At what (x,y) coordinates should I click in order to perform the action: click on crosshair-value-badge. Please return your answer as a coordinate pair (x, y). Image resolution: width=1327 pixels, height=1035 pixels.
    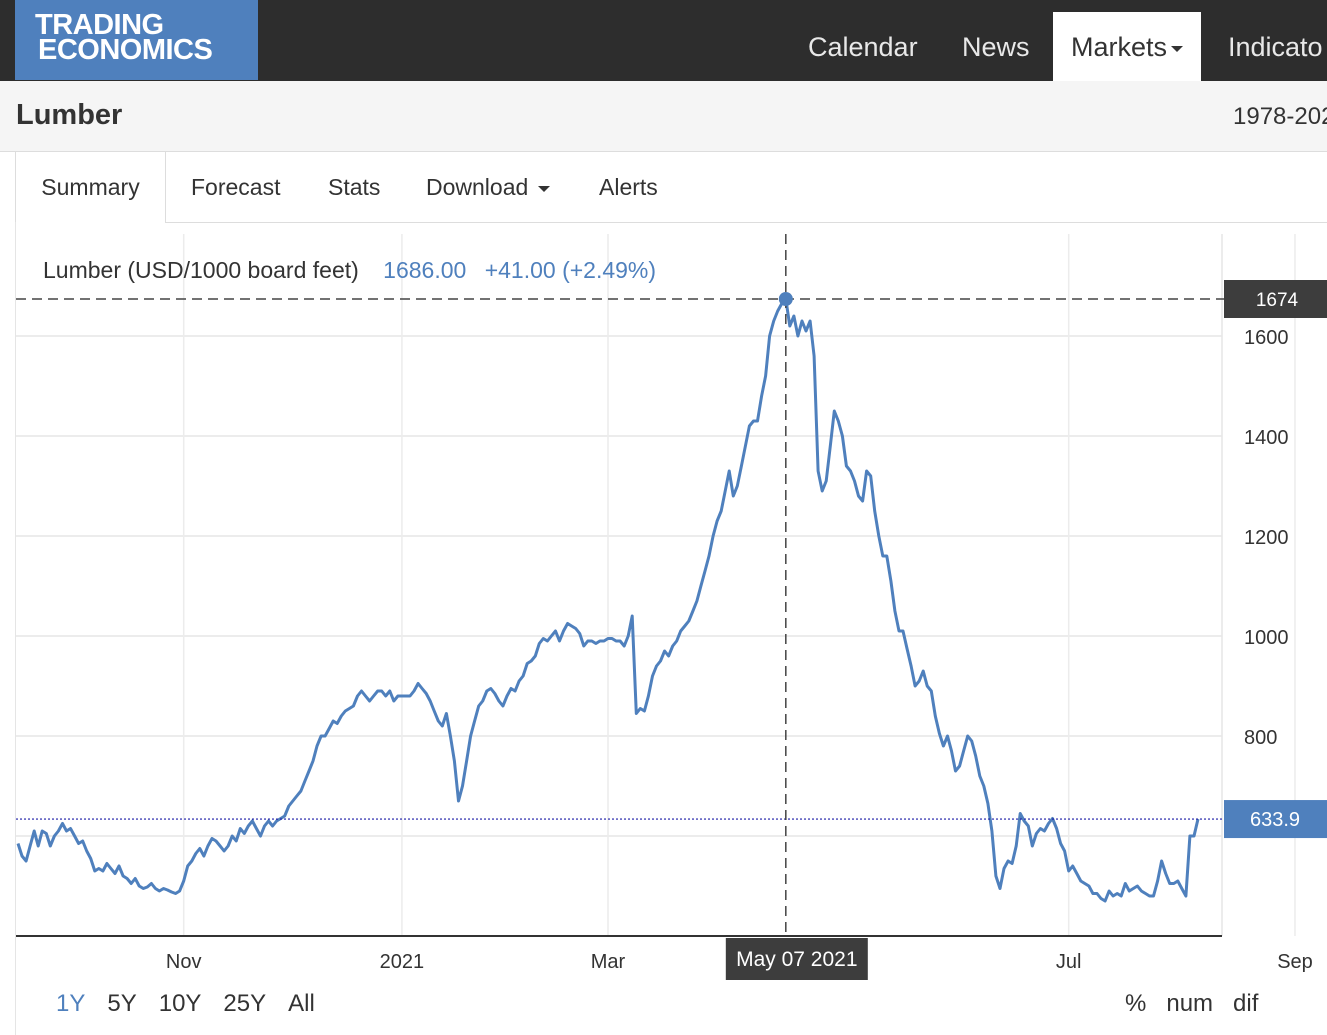
    Looking at the image, I should click on (1275, 299).